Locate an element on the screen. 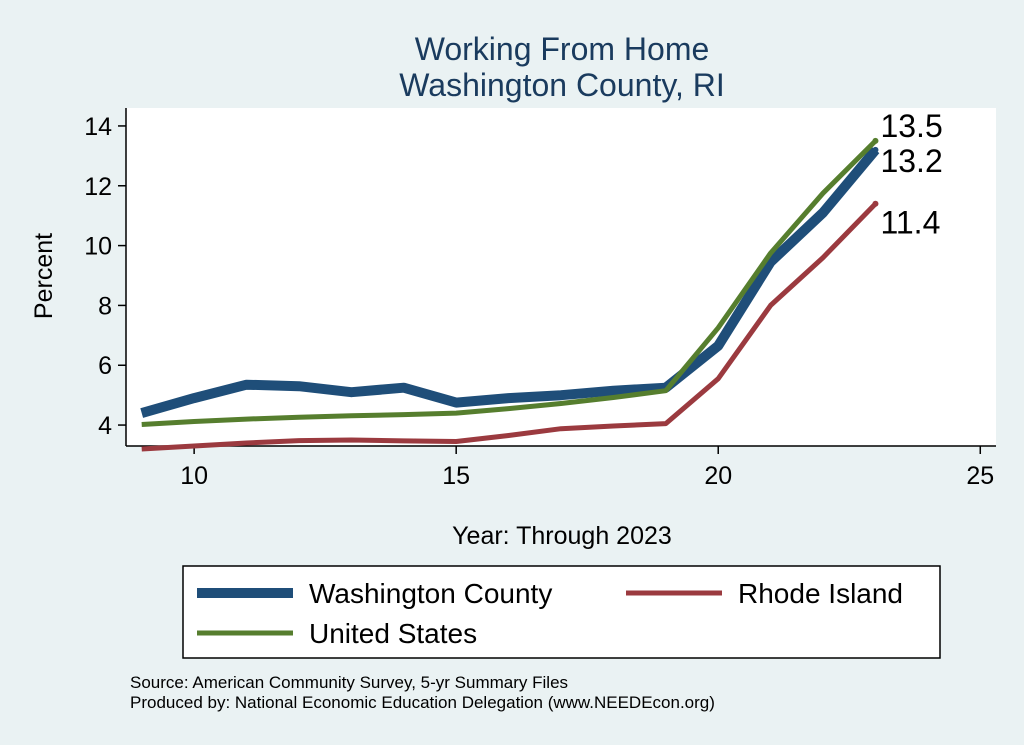  series-end-point-washington-county is located at coordinates (875, 149).